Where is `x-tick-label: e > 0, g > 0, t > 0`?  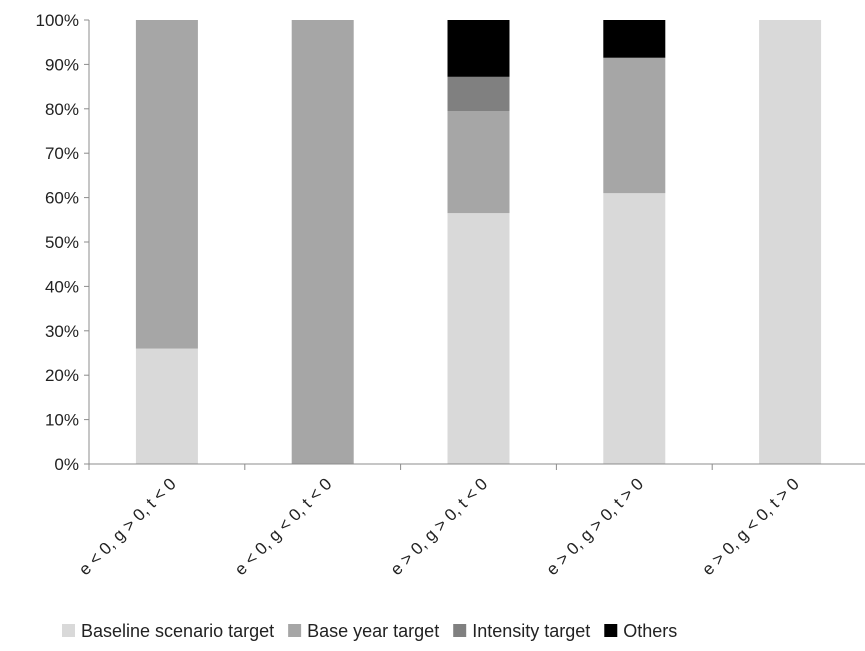
x-tick-label: e > 0, g > 0, t > 0 is located at coordinates (594, 526).